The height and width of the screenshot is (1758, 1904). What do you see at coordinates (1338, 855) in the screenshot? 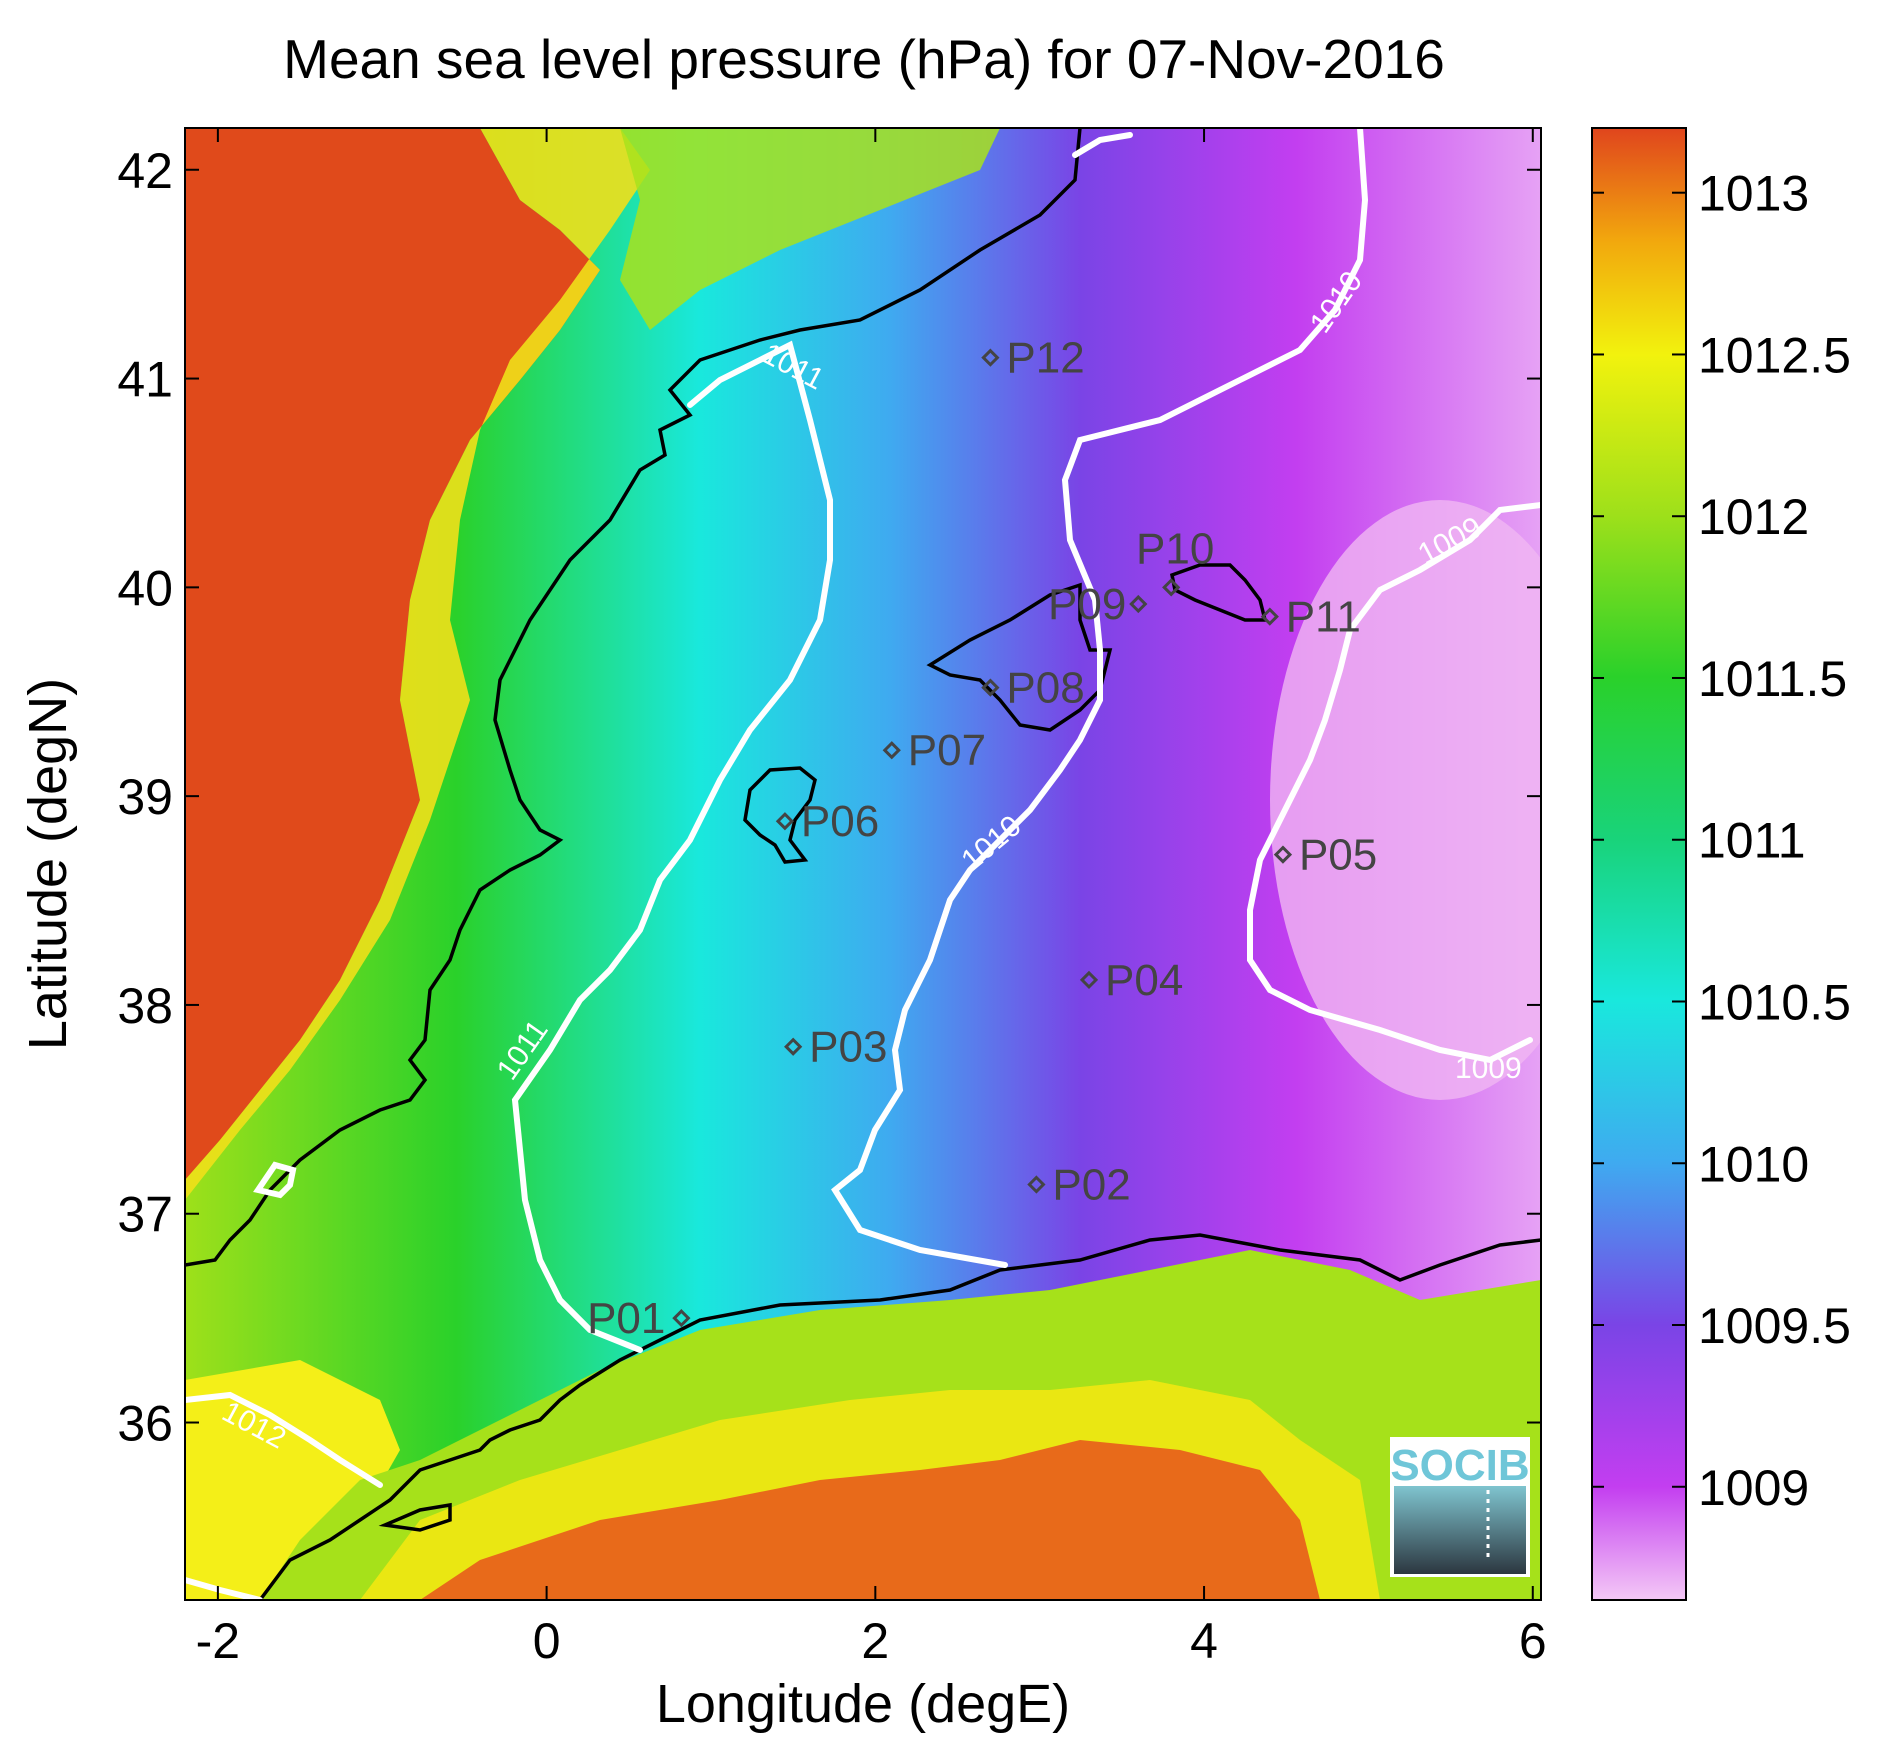
I see `station-label: P05` at bounding box center [1338, 855].